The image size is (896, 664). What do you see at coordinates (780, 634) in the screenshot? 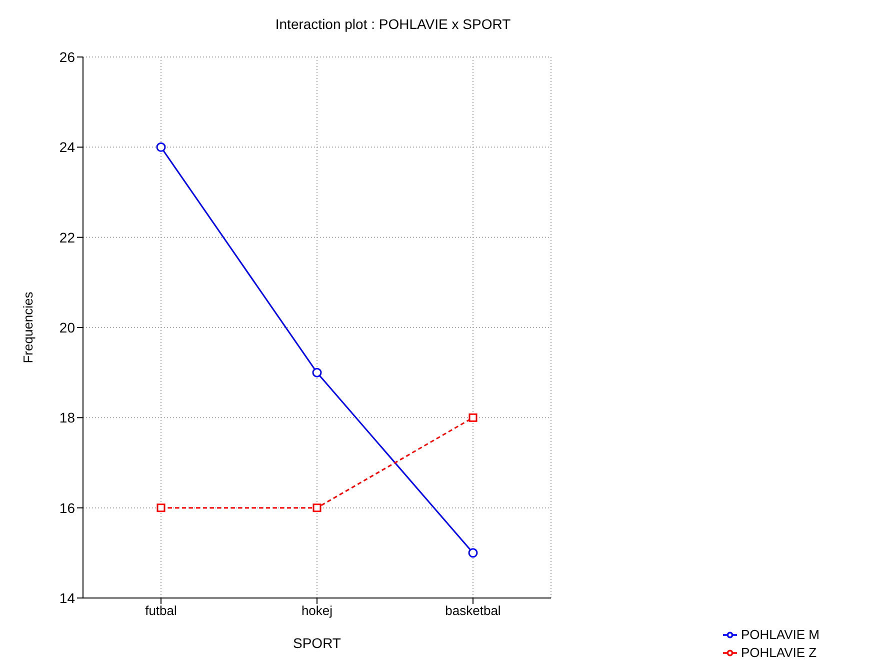
I see `legend-label: POHLAVIE M` at bounding box center [780, 634].